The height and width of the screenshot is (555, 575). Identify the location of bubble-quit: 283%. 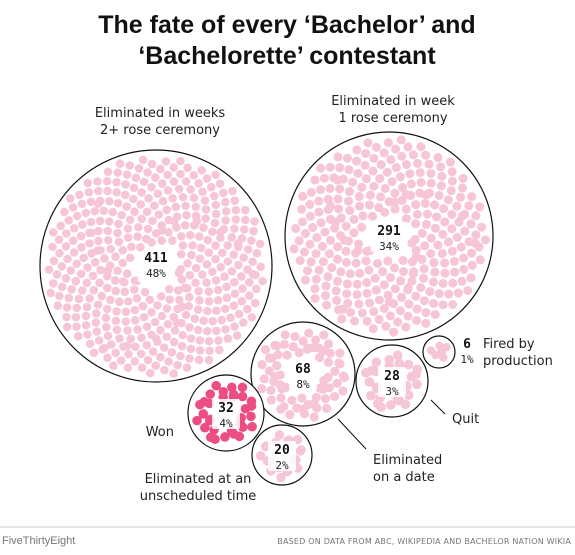
(392, 381).